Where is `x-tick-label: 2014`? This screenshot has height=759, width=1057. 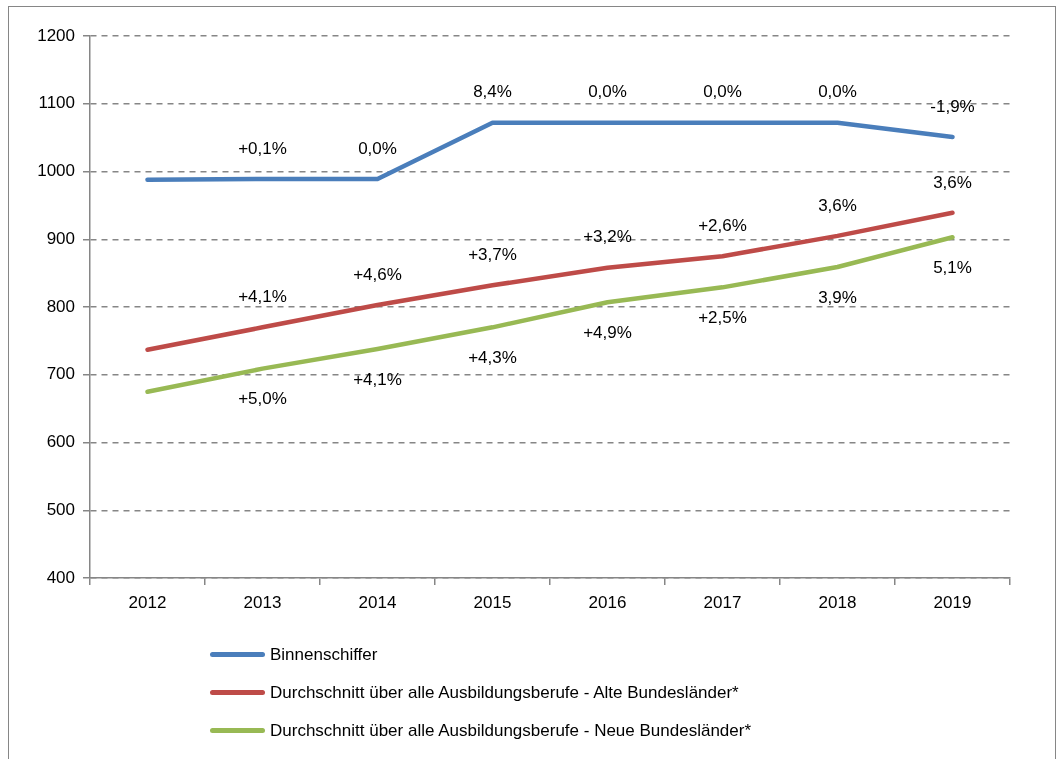 x-tick-label: 2014 is located at coordinates (377, 602).